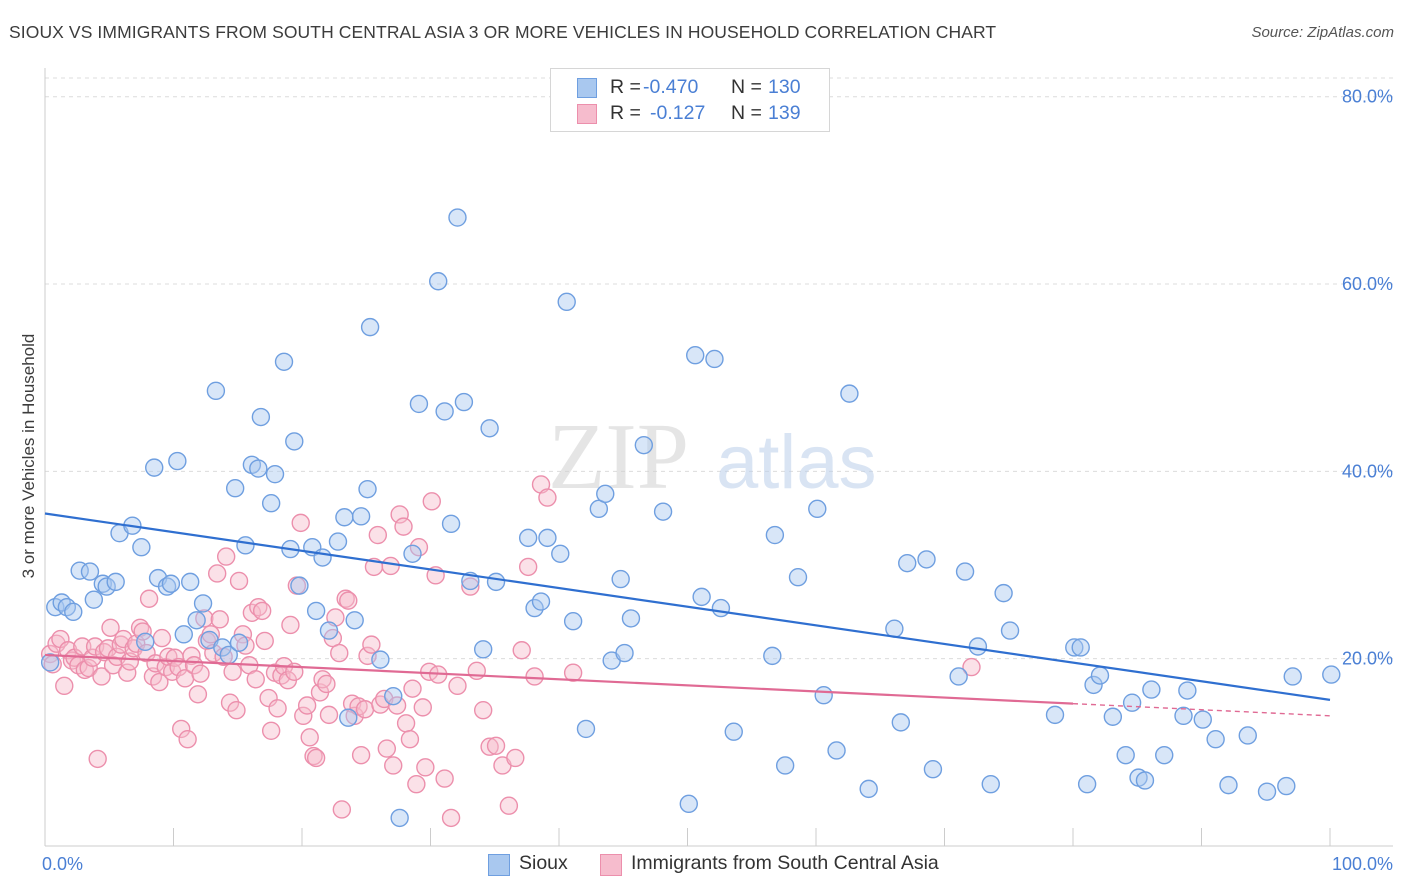 The height and width of the screenshot is (892, 1406). I want to click on trend-line-immigrants, so click(559, 679).